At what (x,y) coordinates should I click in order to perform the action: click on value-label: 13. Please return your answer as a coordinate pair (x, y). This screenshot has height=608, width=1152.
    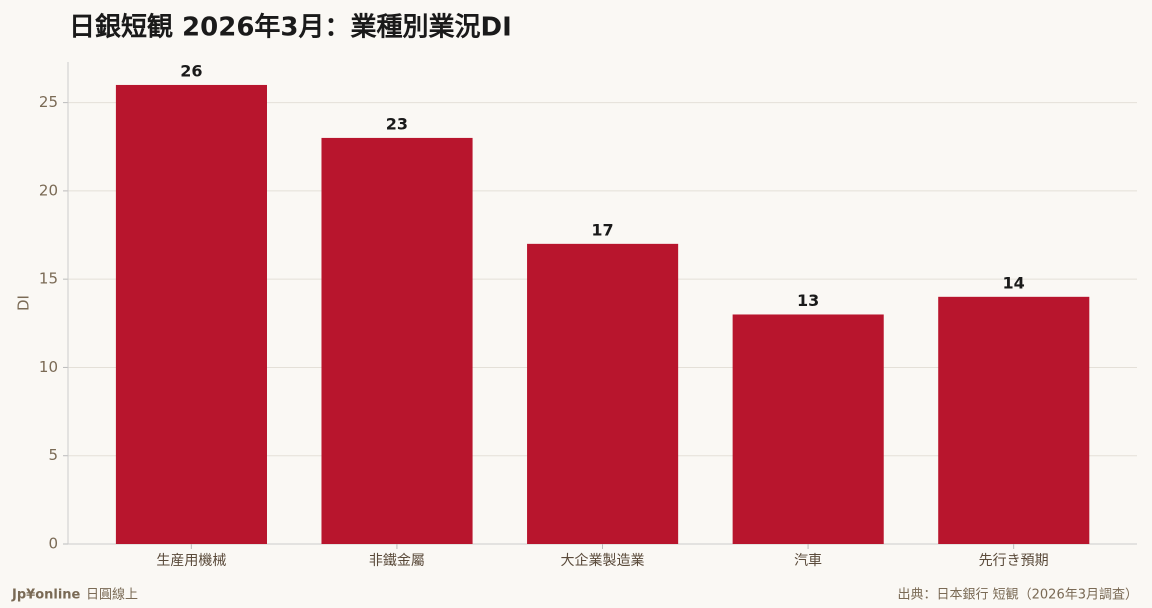
    Looking at the image, I should click on (808, 300).